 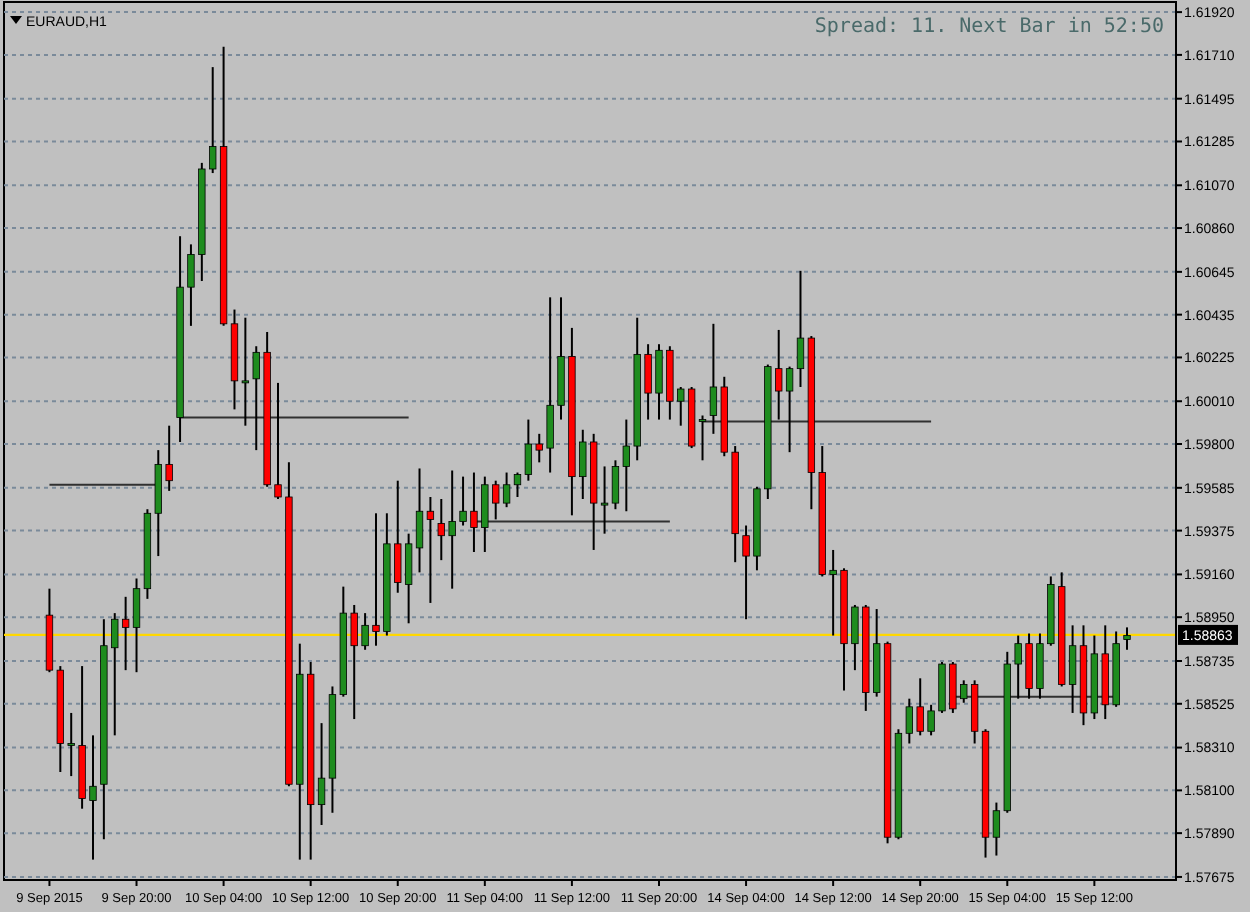 What do you see at coordinates (1127, 638) in the screenshot?
I see `candlestick` at bounding box center [1127, 638].